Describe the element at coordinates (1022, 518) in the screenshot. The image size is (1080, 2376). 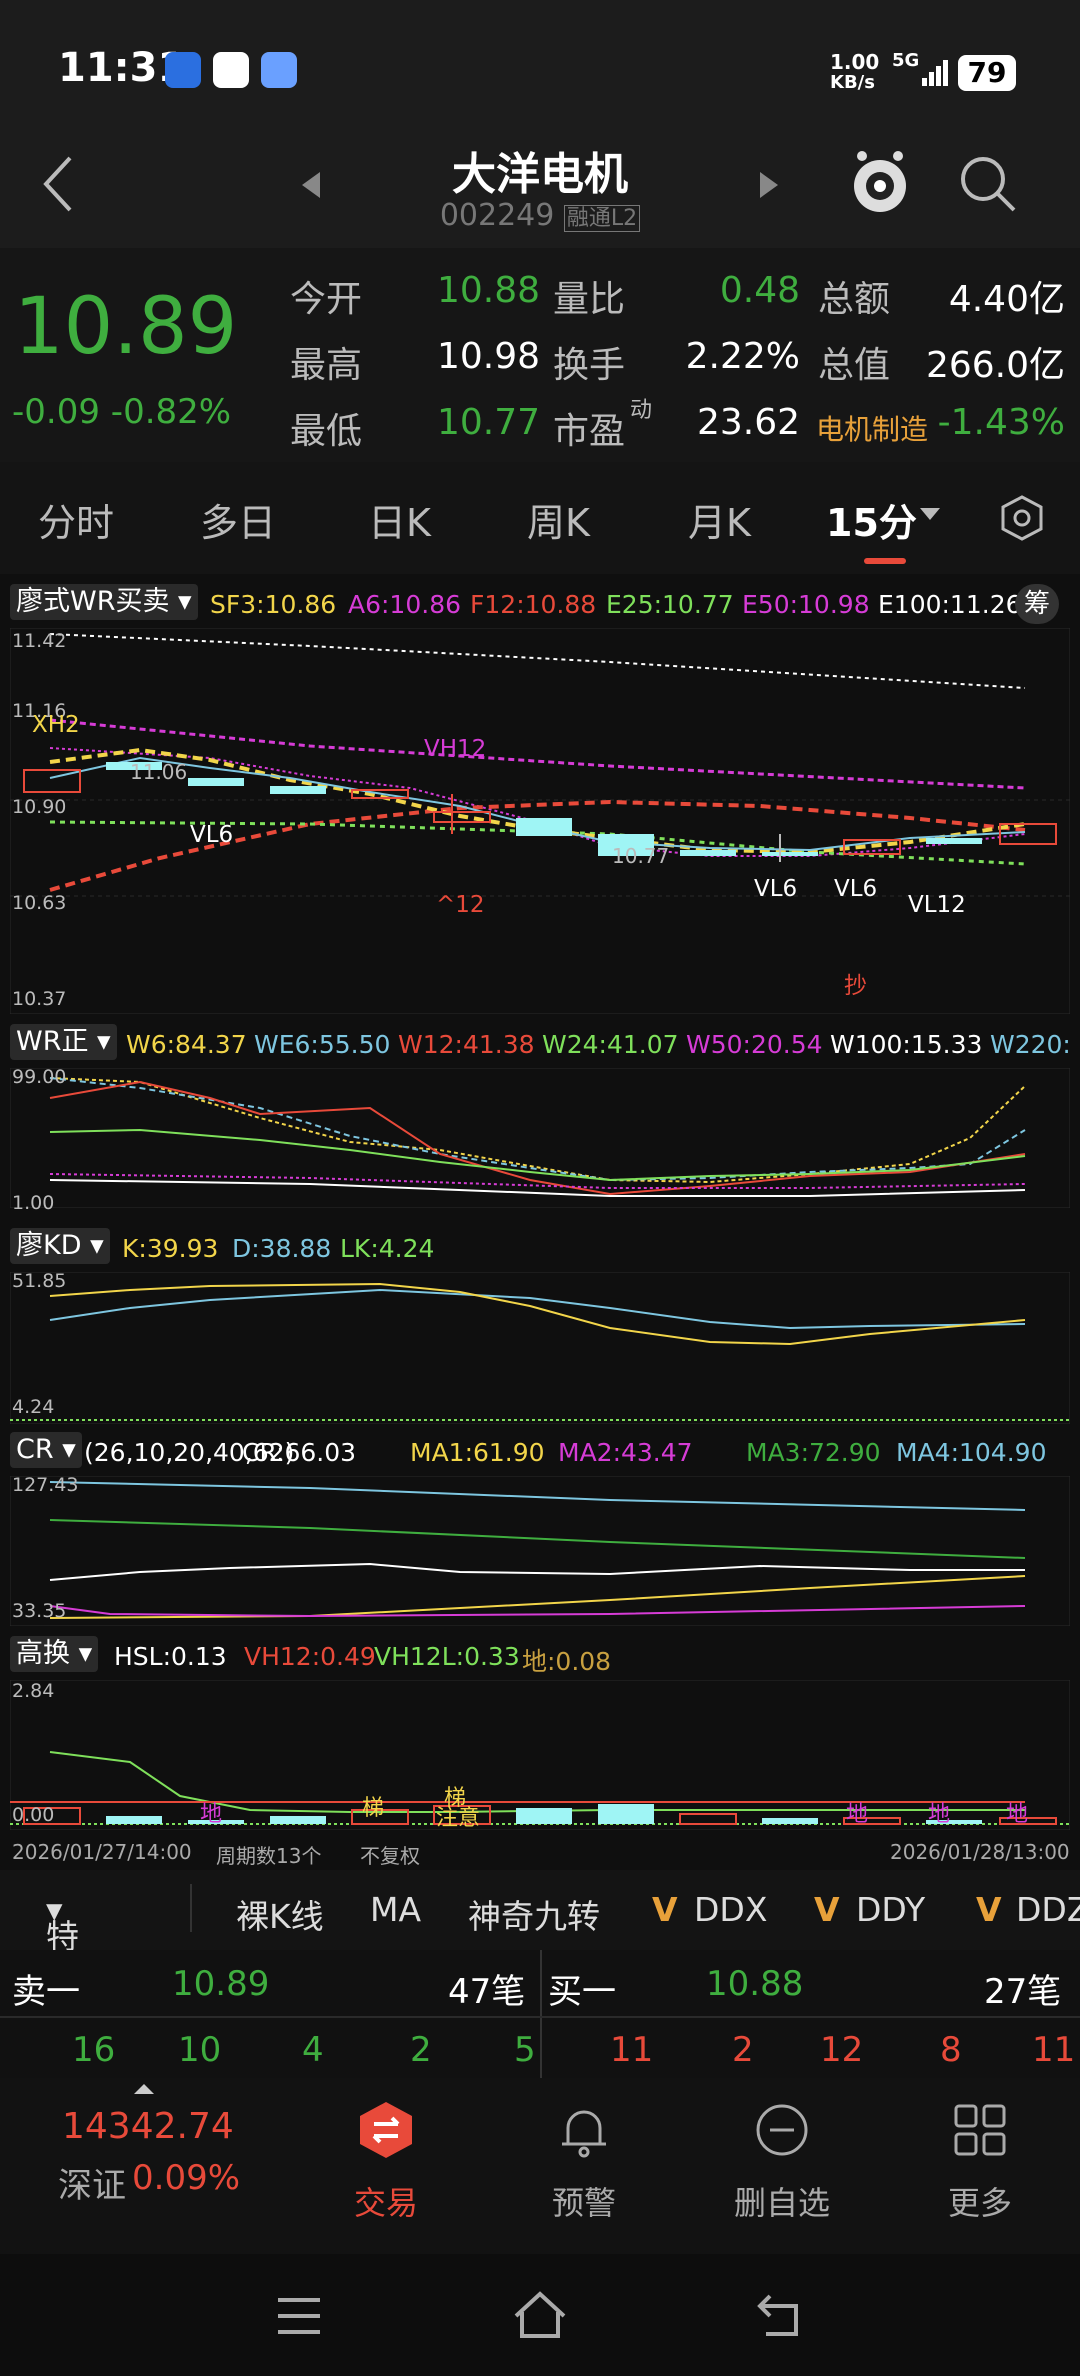
I see `settings-hexagon-icon` at that location.